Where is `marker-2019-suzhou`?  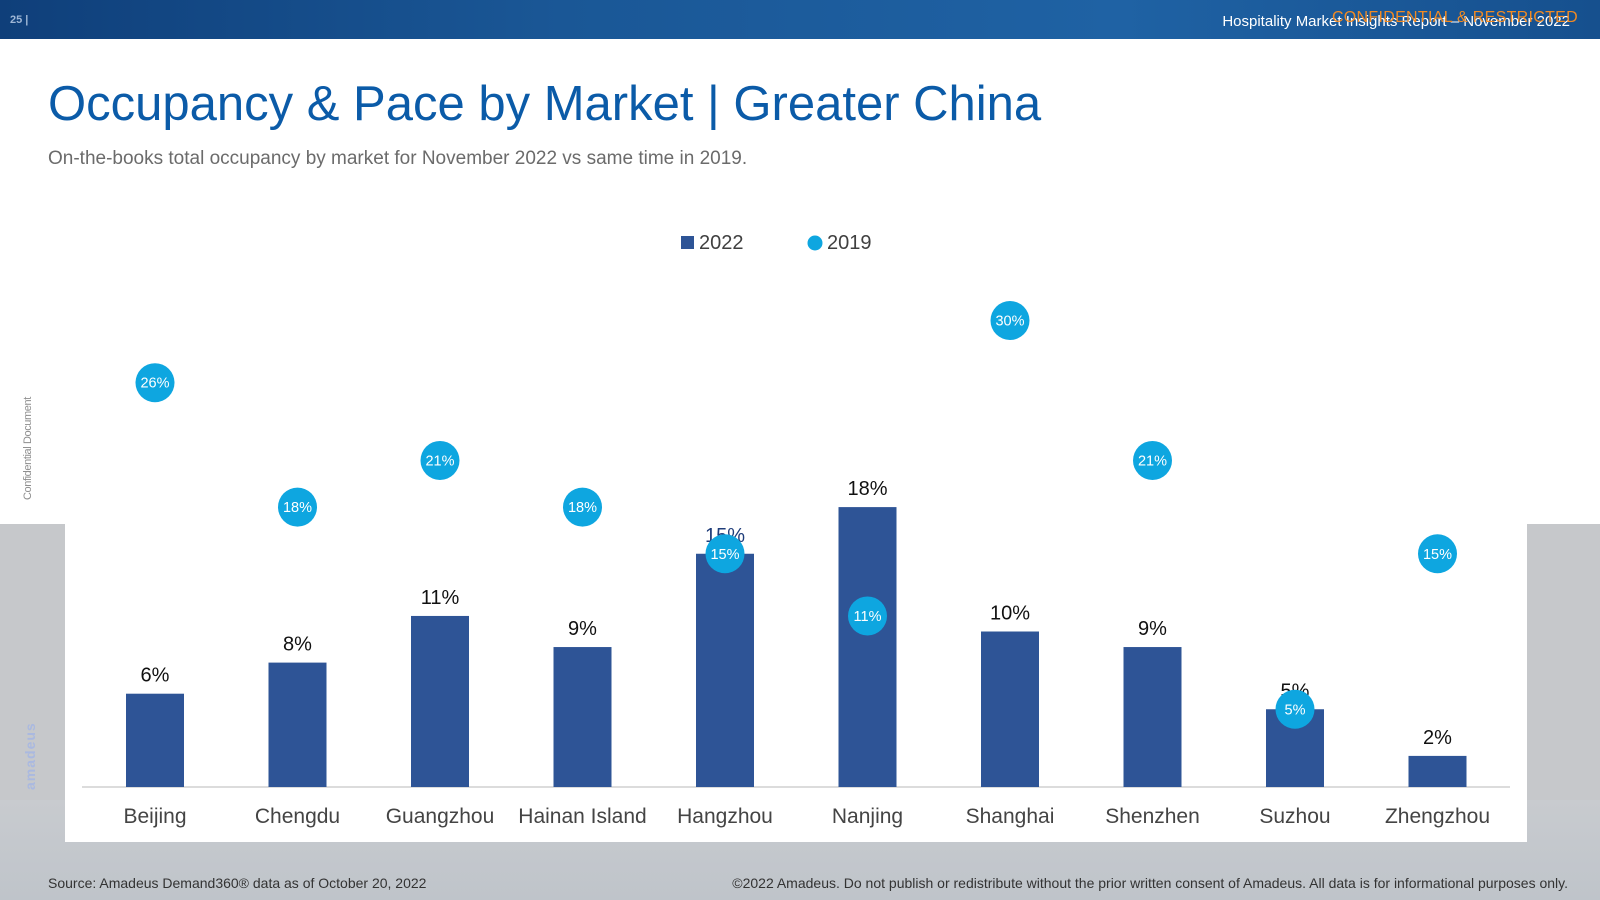
marker-2019-suzhou is located at coordinates (1295, 709).